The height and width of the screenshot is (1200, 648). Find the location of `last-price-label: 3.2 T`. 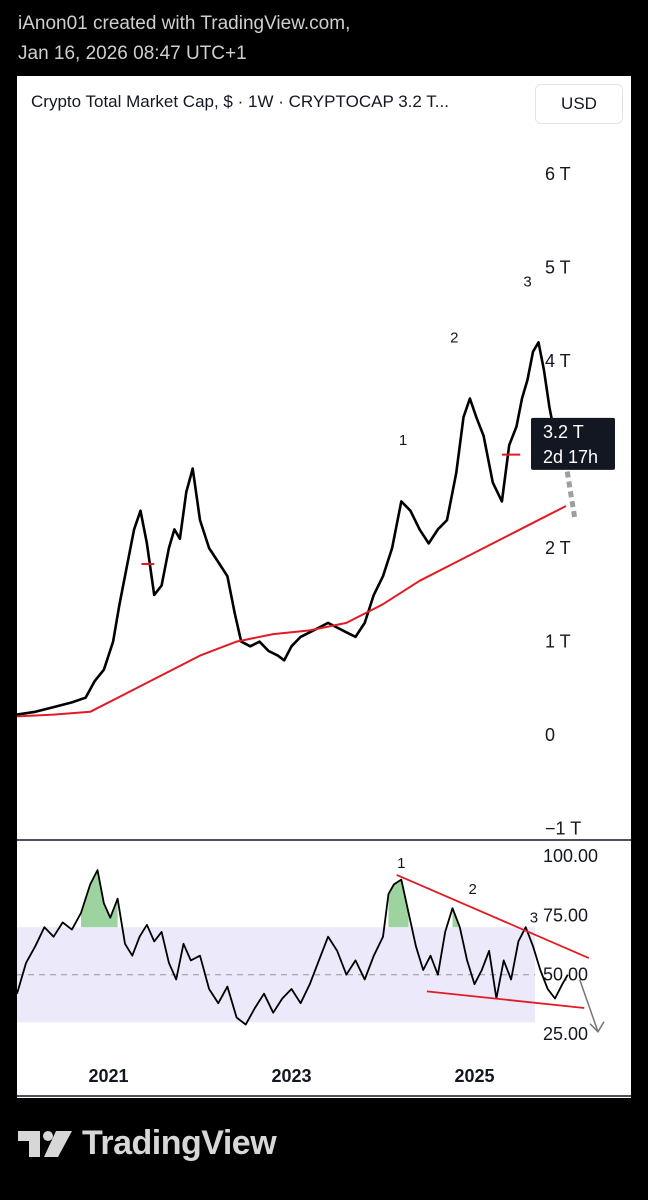

last-price-label: 3.2 T is located at coordinates (563, 432).